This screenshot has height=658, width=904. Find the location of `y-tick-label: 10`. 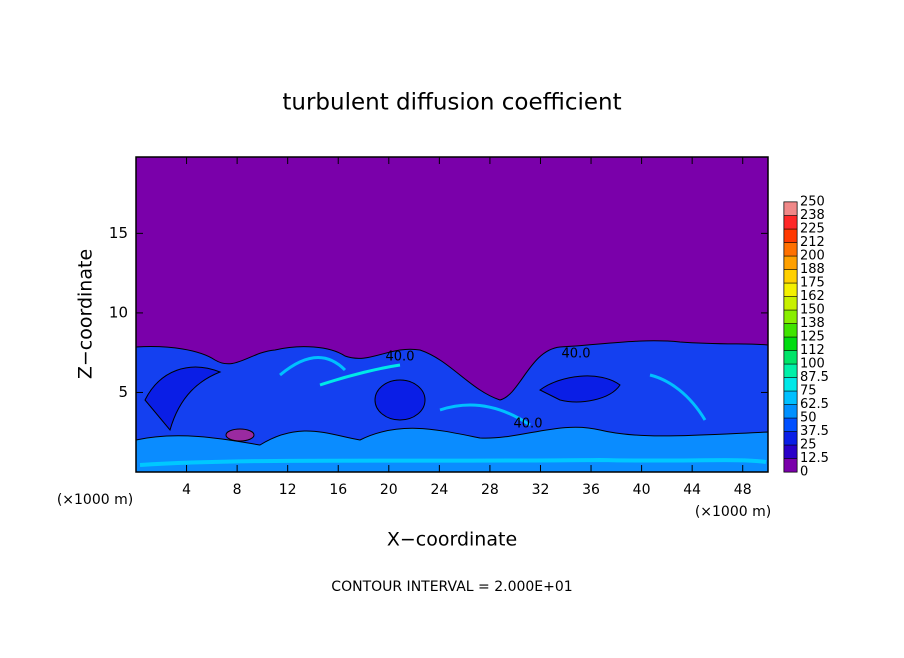

y-tick-label: 10 is located at coordinates (118, 312).